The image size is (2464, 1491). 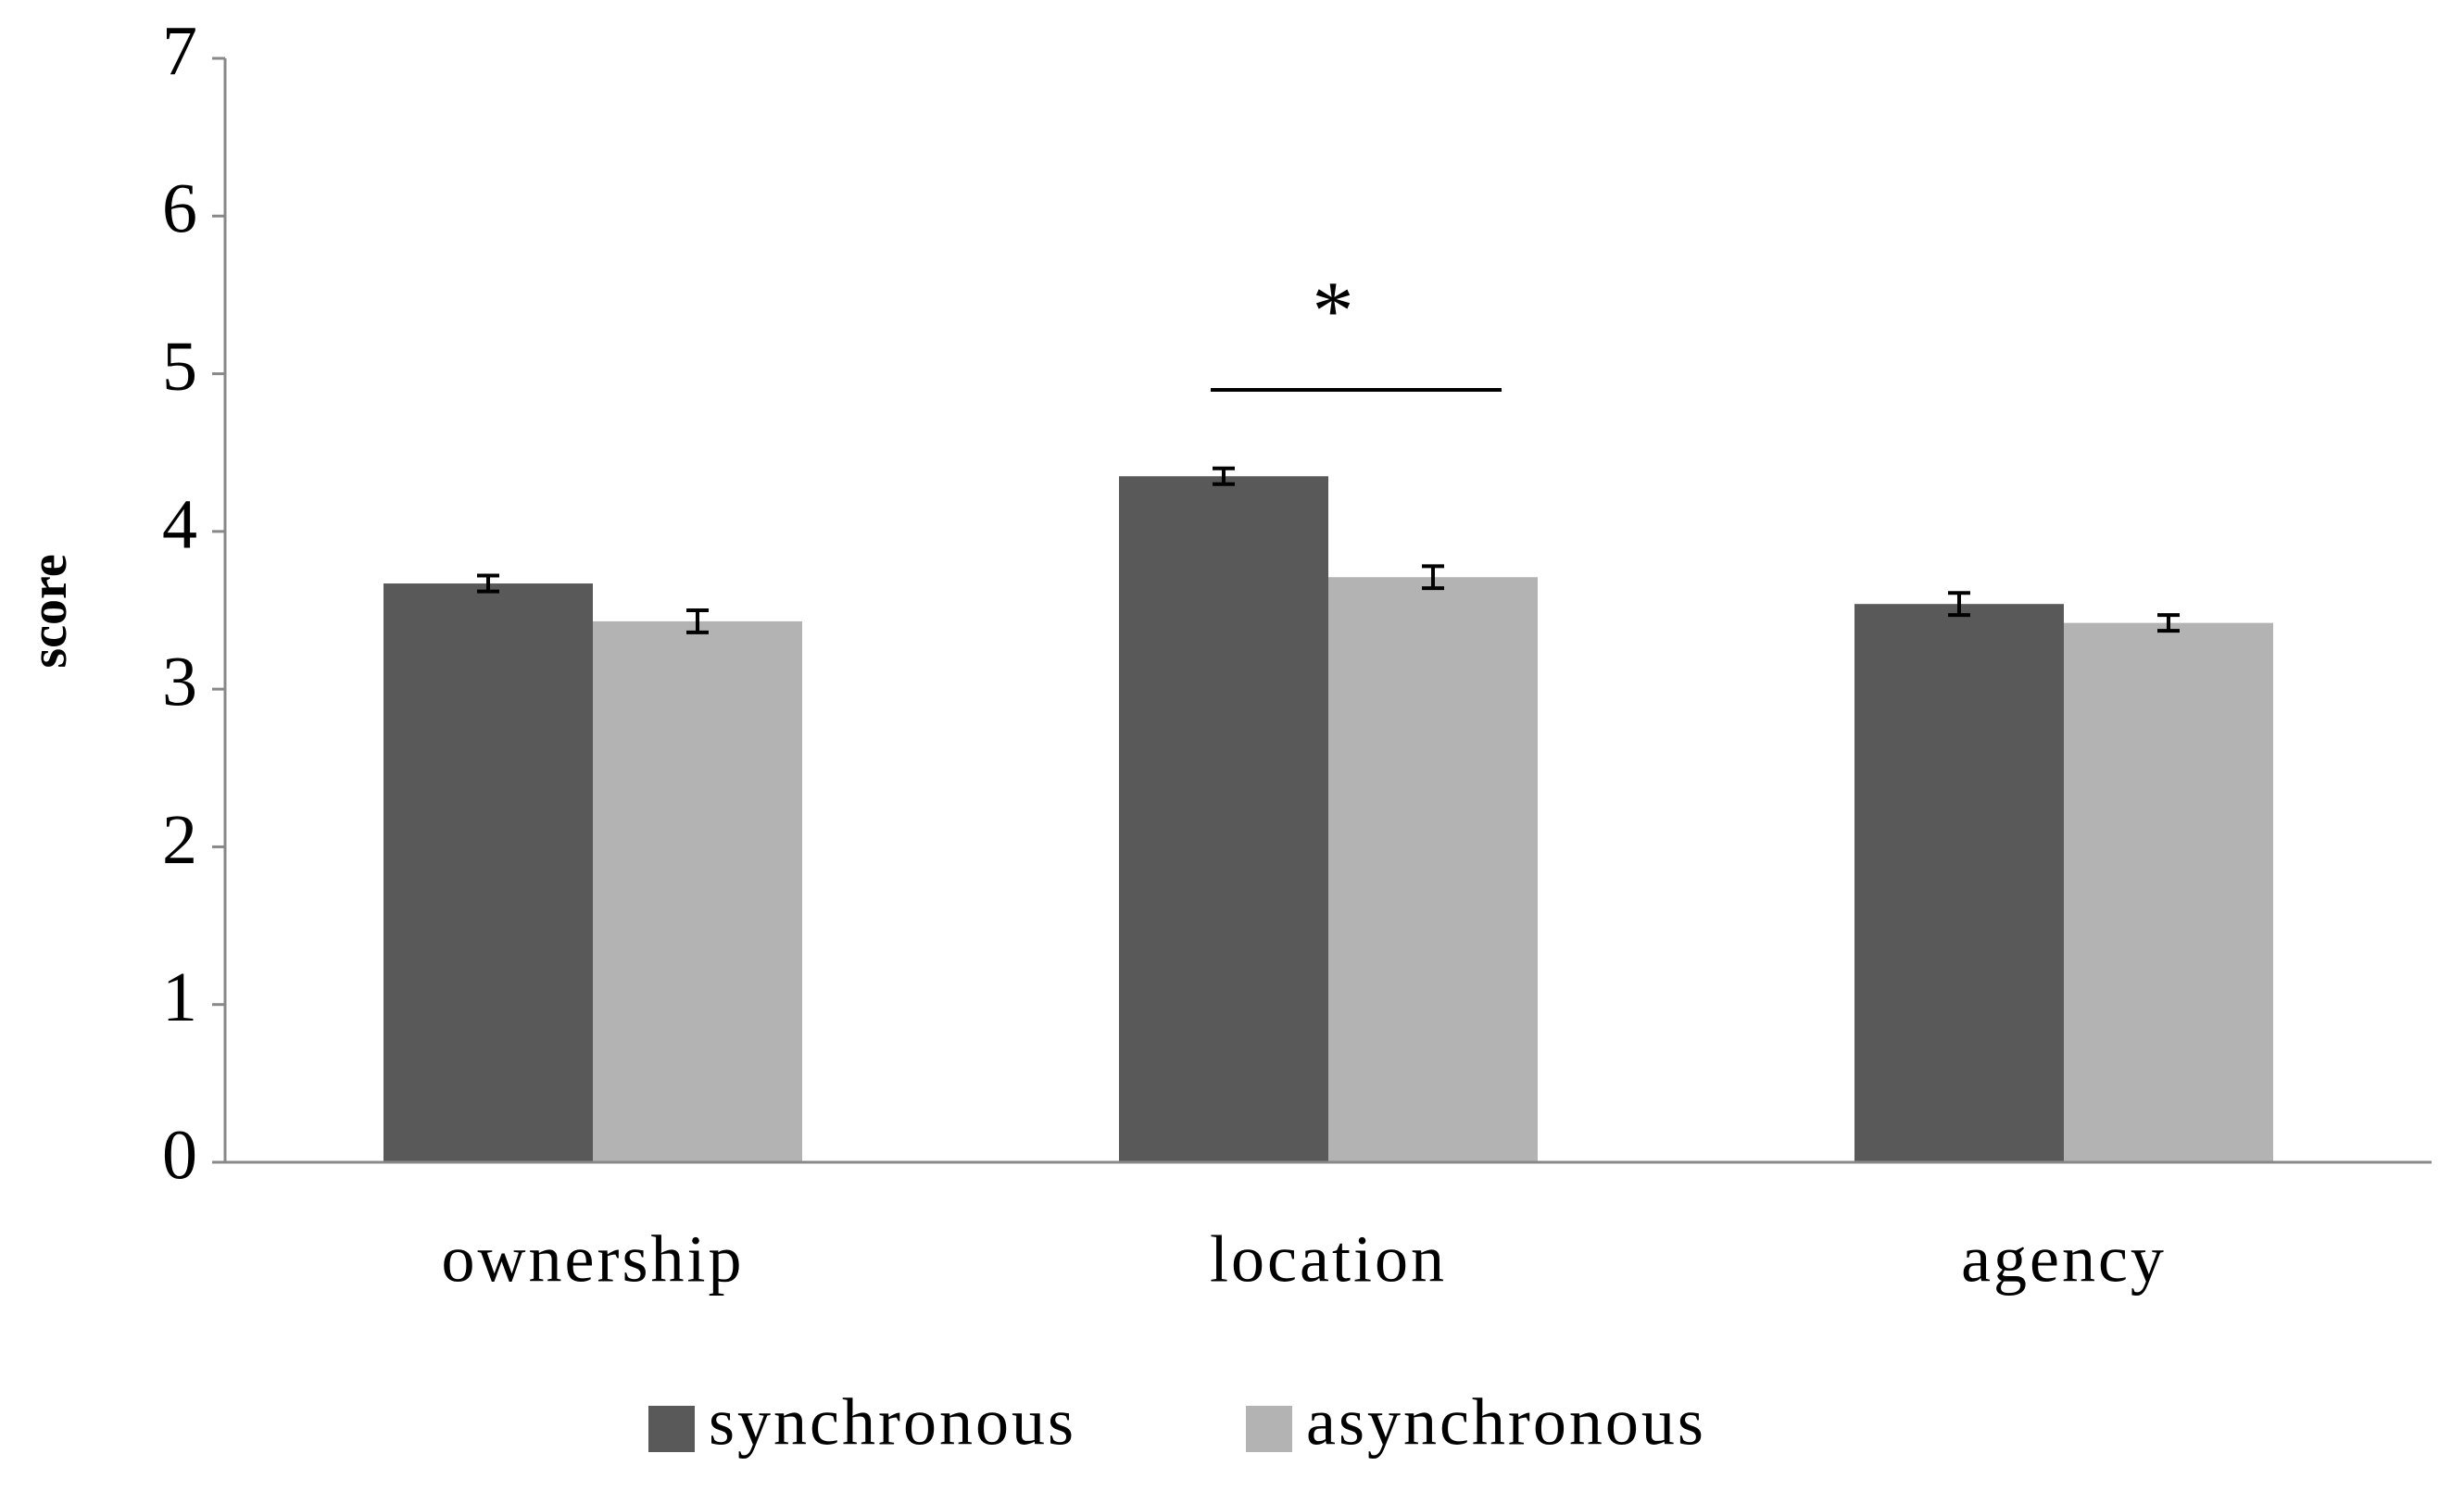 I want to click on y-tick-label: 0, so click(x=179, y=1155).